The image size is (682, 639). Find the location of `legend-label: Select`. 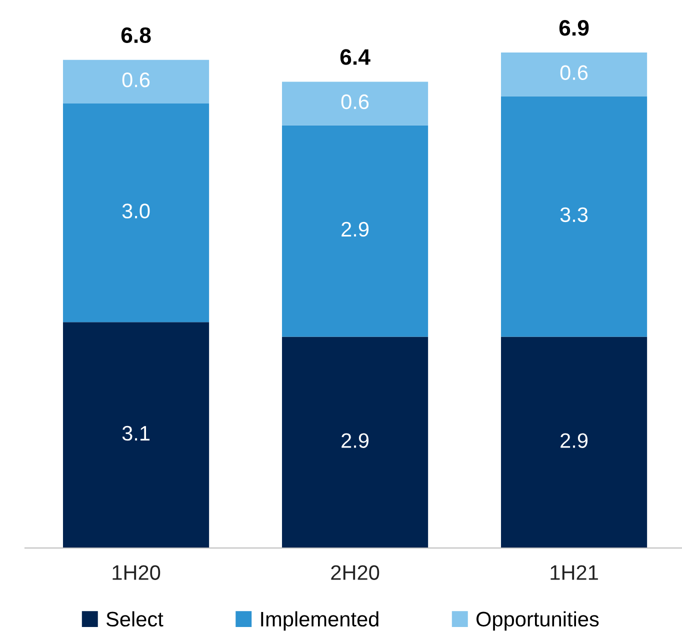

legend-label: Select is located at coordinates (135, 619).